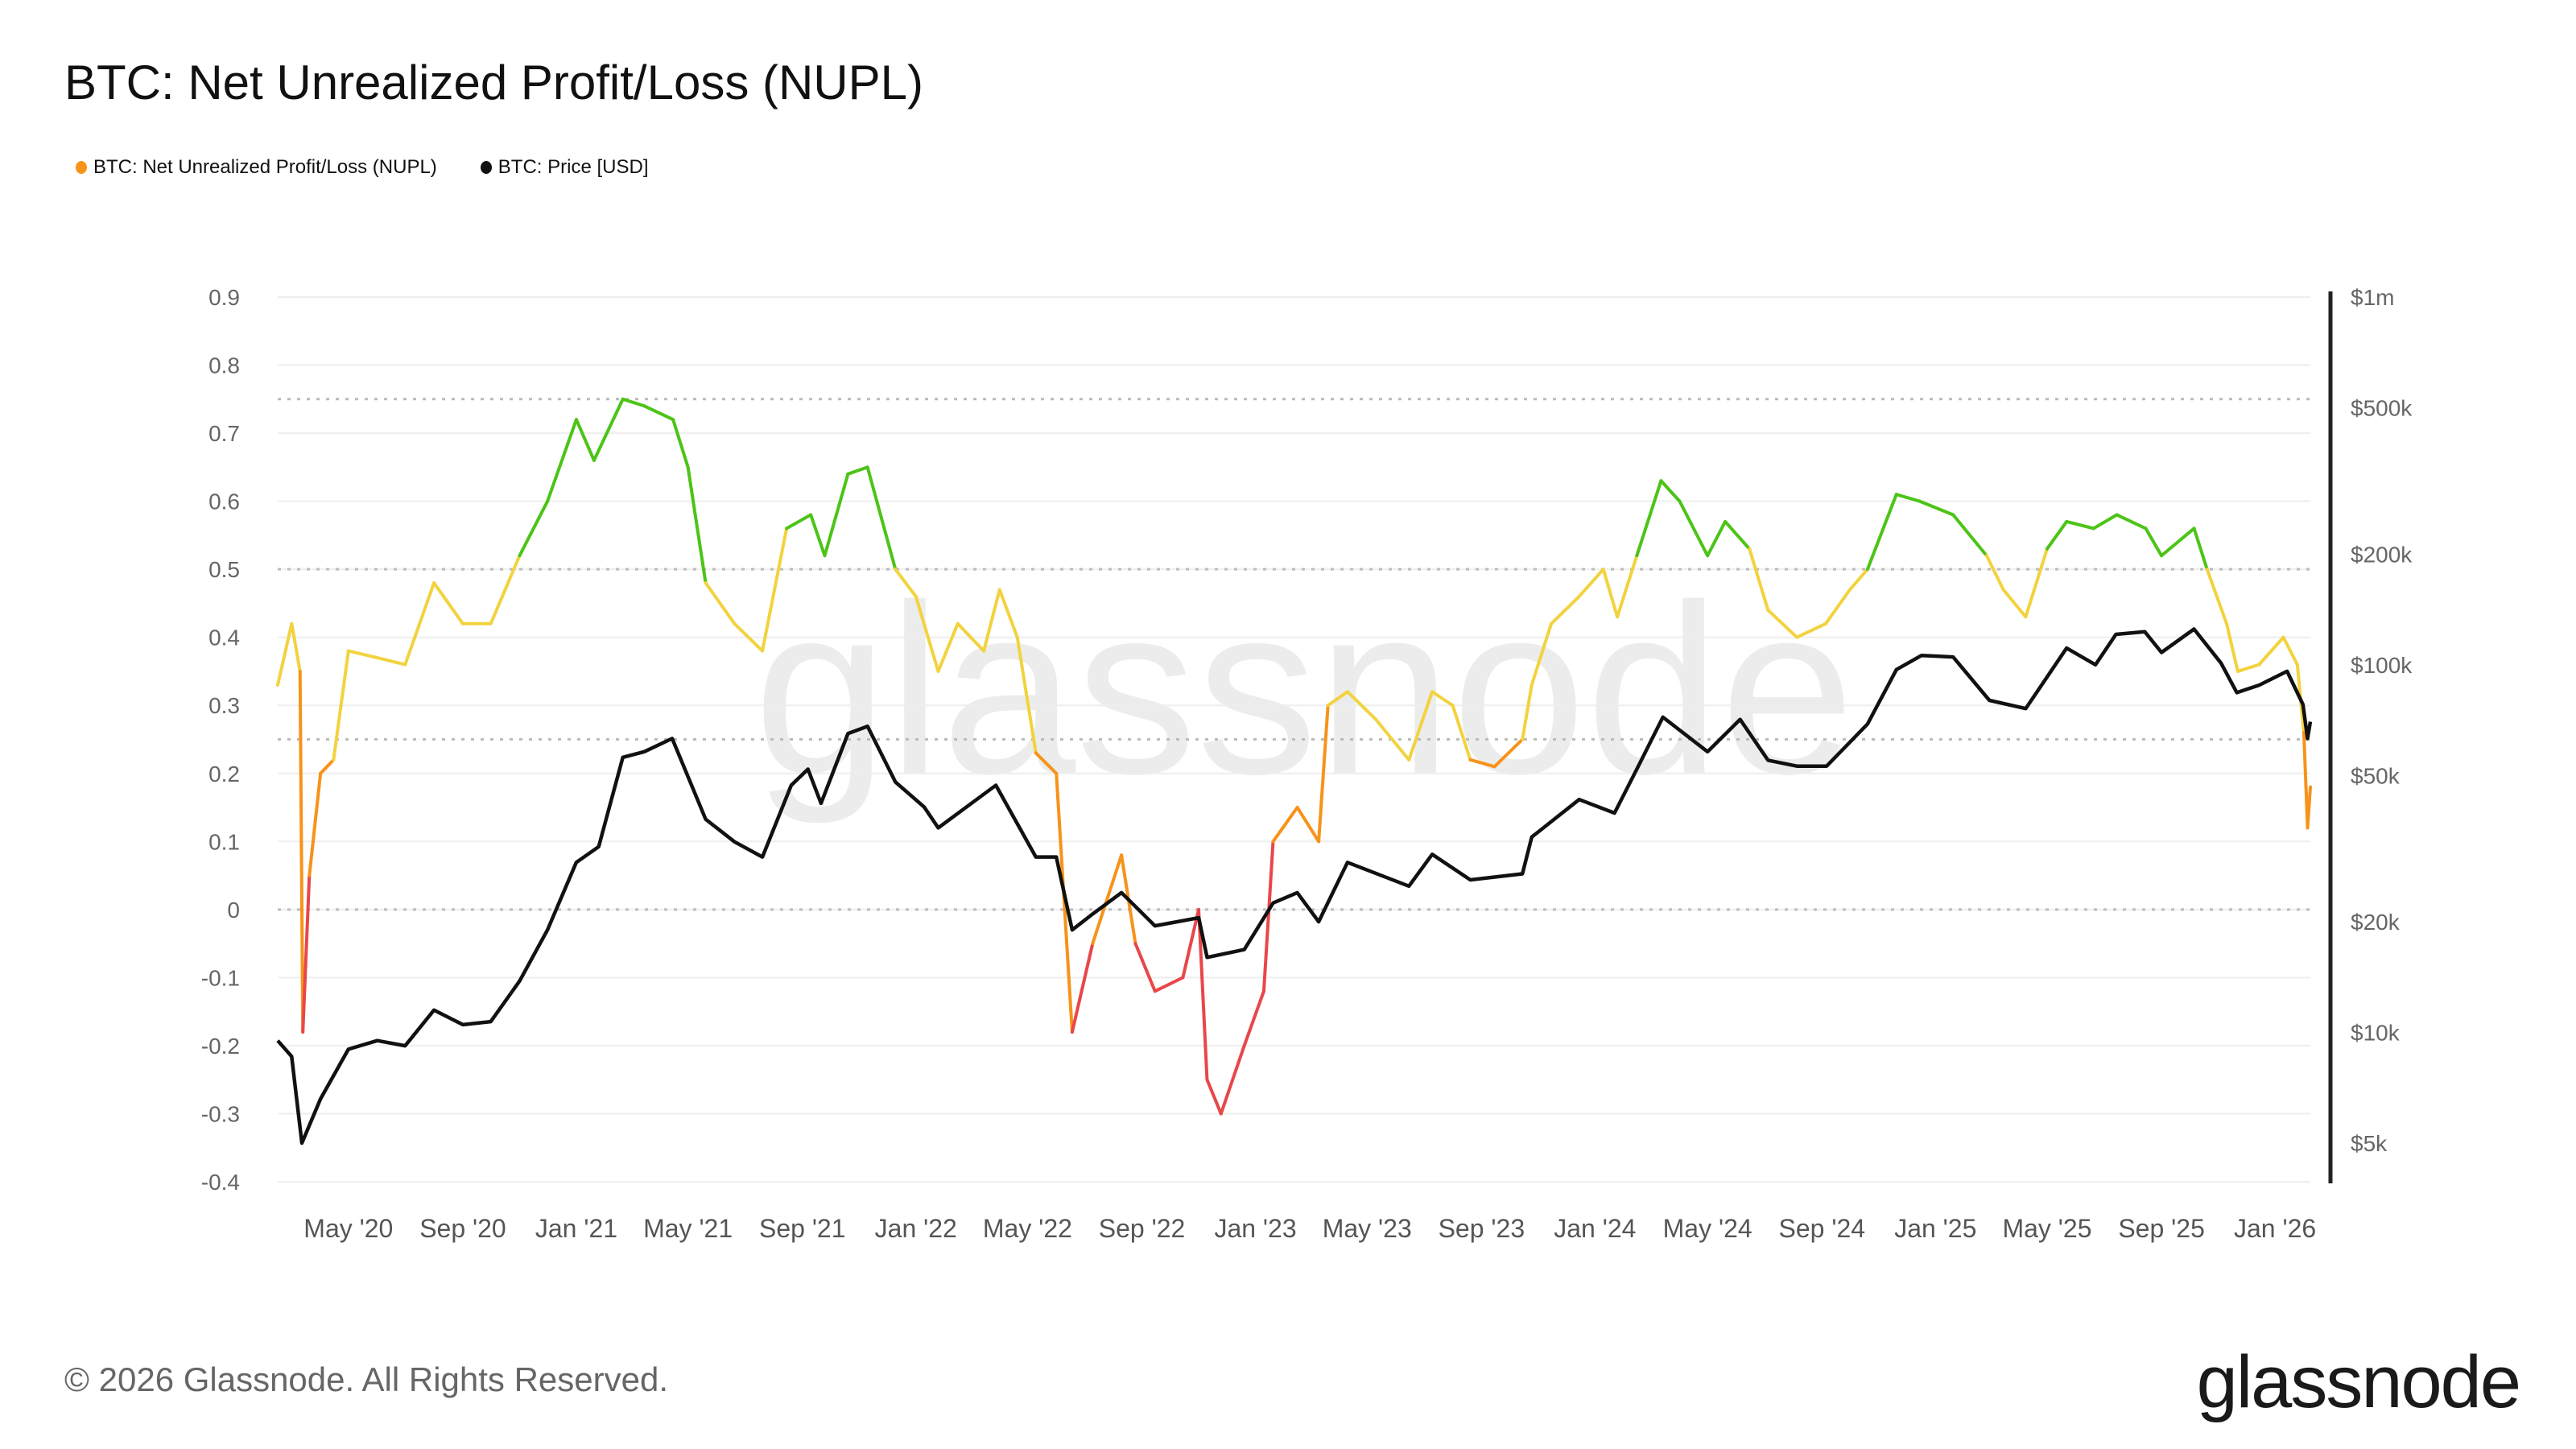 The height and width of the screenshot is (1449, 2576). I want to click on y-left-tick-label: -0.1, so click(221, 977).